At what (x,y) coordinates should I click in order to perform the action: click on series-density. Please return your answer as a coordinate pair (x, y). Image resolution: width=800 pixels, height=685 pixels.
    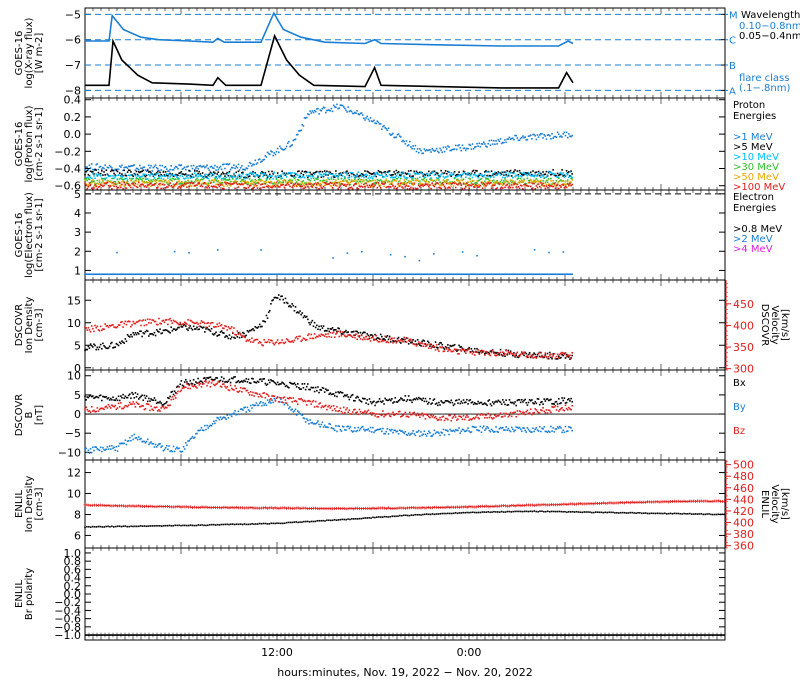
    Looking at the image, I should click on (328, 327).